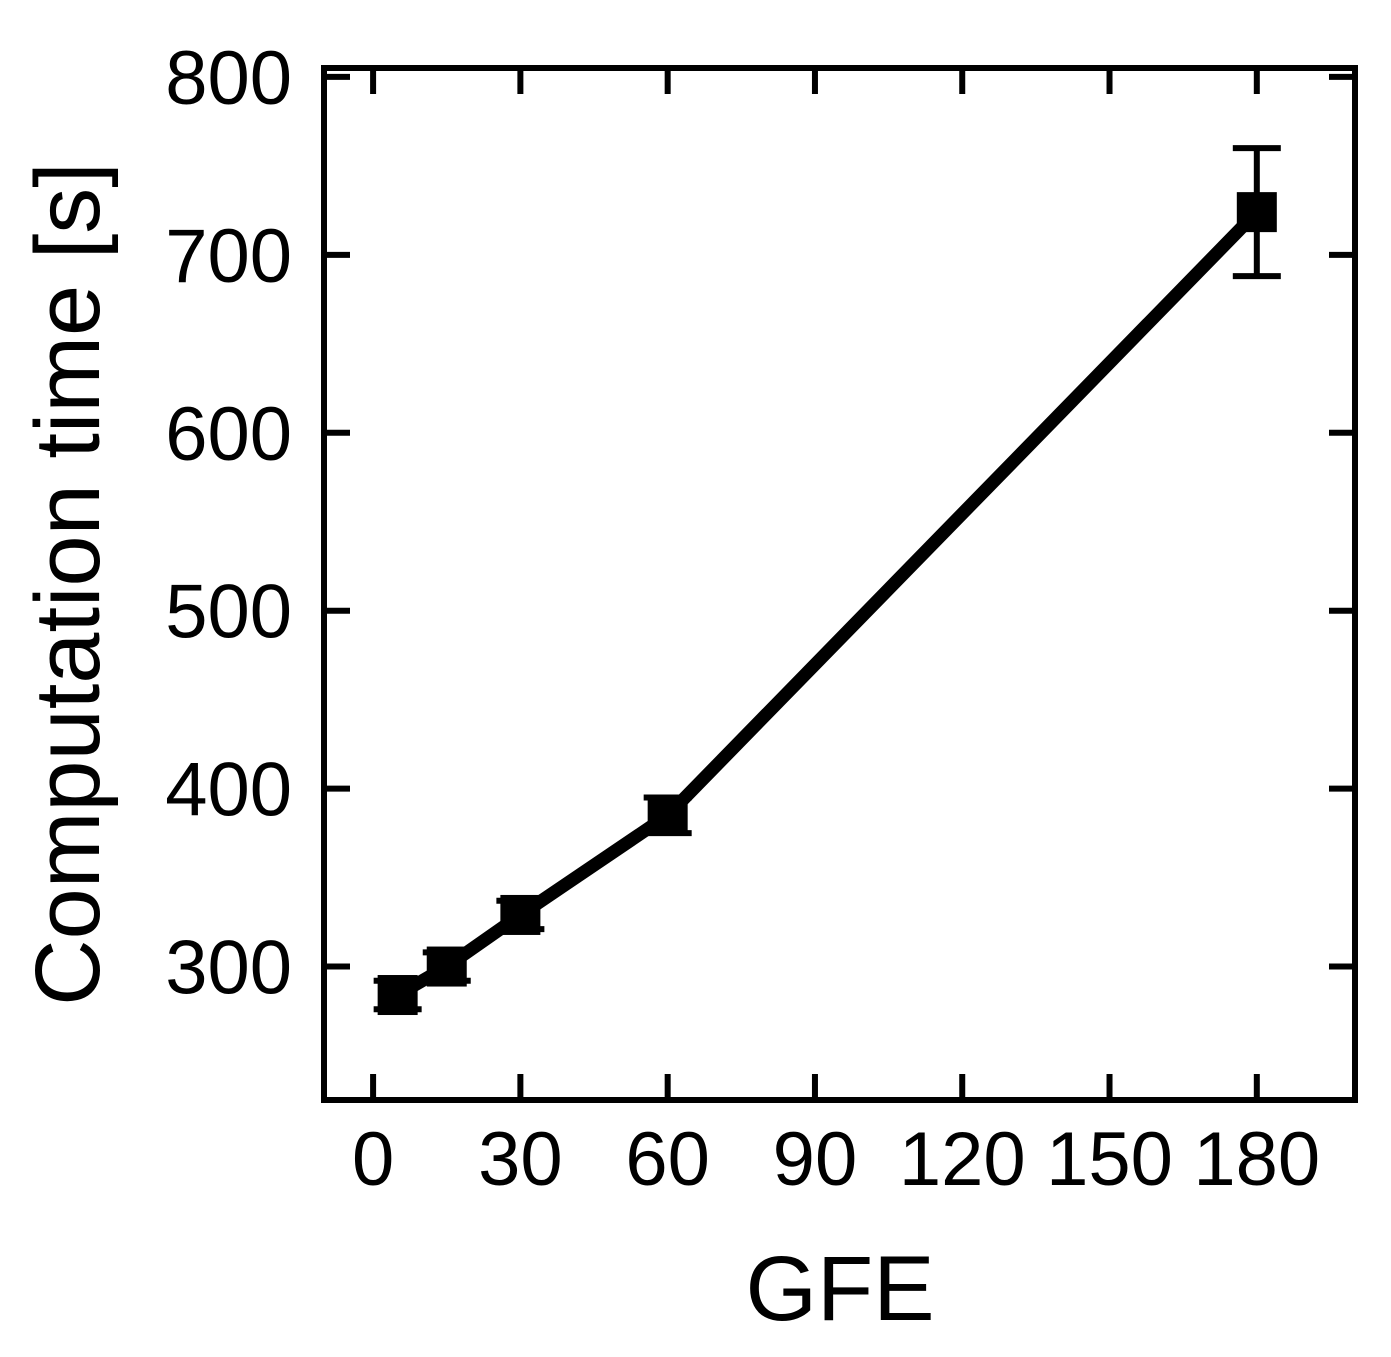 This screenshot has height=1357, width=1391. What do you see at coordinates (815, 1159) in the screenshot?
I see `x-tick-label: 90` at bounding box center [815, 1159].